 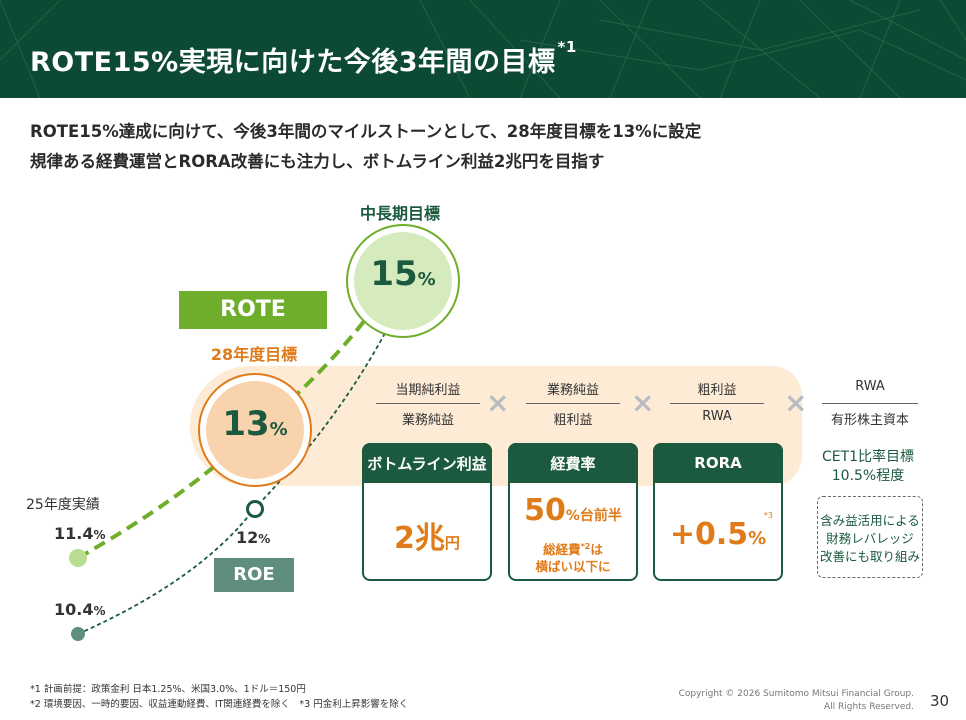 What do you see at coordinates (80, 533) in the screenshot?
I see `rote-actual-value: 11.4%` at bounding box center [80, 533].